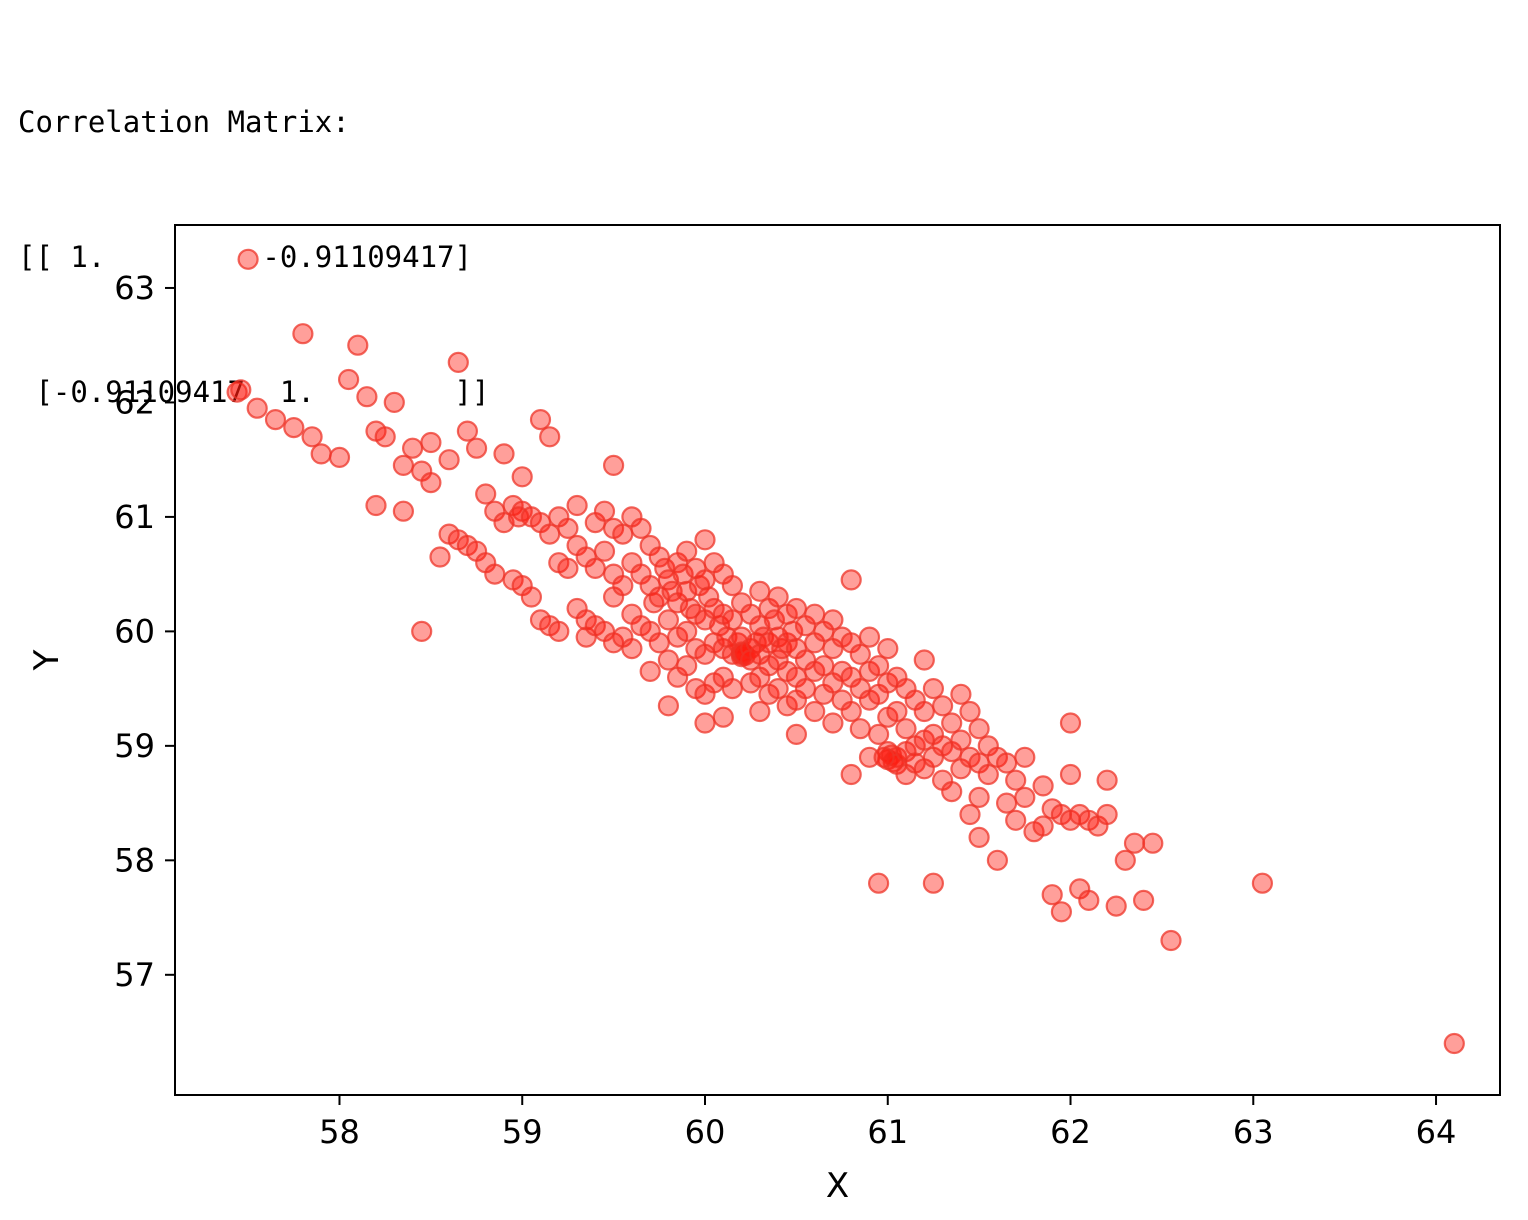 The image size is (1528, 1220). Describe the element at coordinates (134, 517) in the screenshot. I see `y-tick-label: 61` at that location.